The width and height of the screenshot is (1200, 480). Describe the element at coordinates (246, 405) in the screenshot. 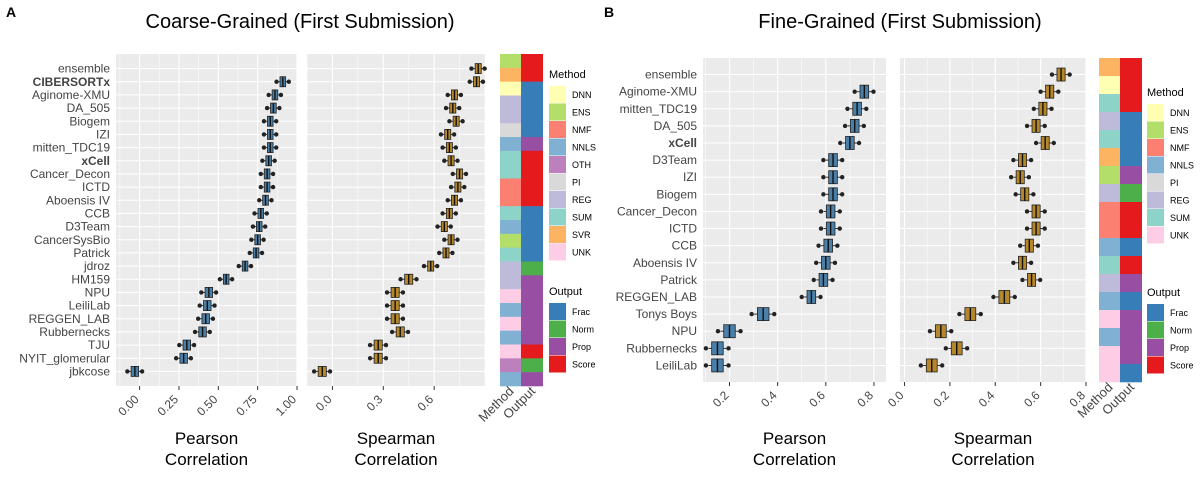

I see `pearson-tick-label: 0.75` at that location.